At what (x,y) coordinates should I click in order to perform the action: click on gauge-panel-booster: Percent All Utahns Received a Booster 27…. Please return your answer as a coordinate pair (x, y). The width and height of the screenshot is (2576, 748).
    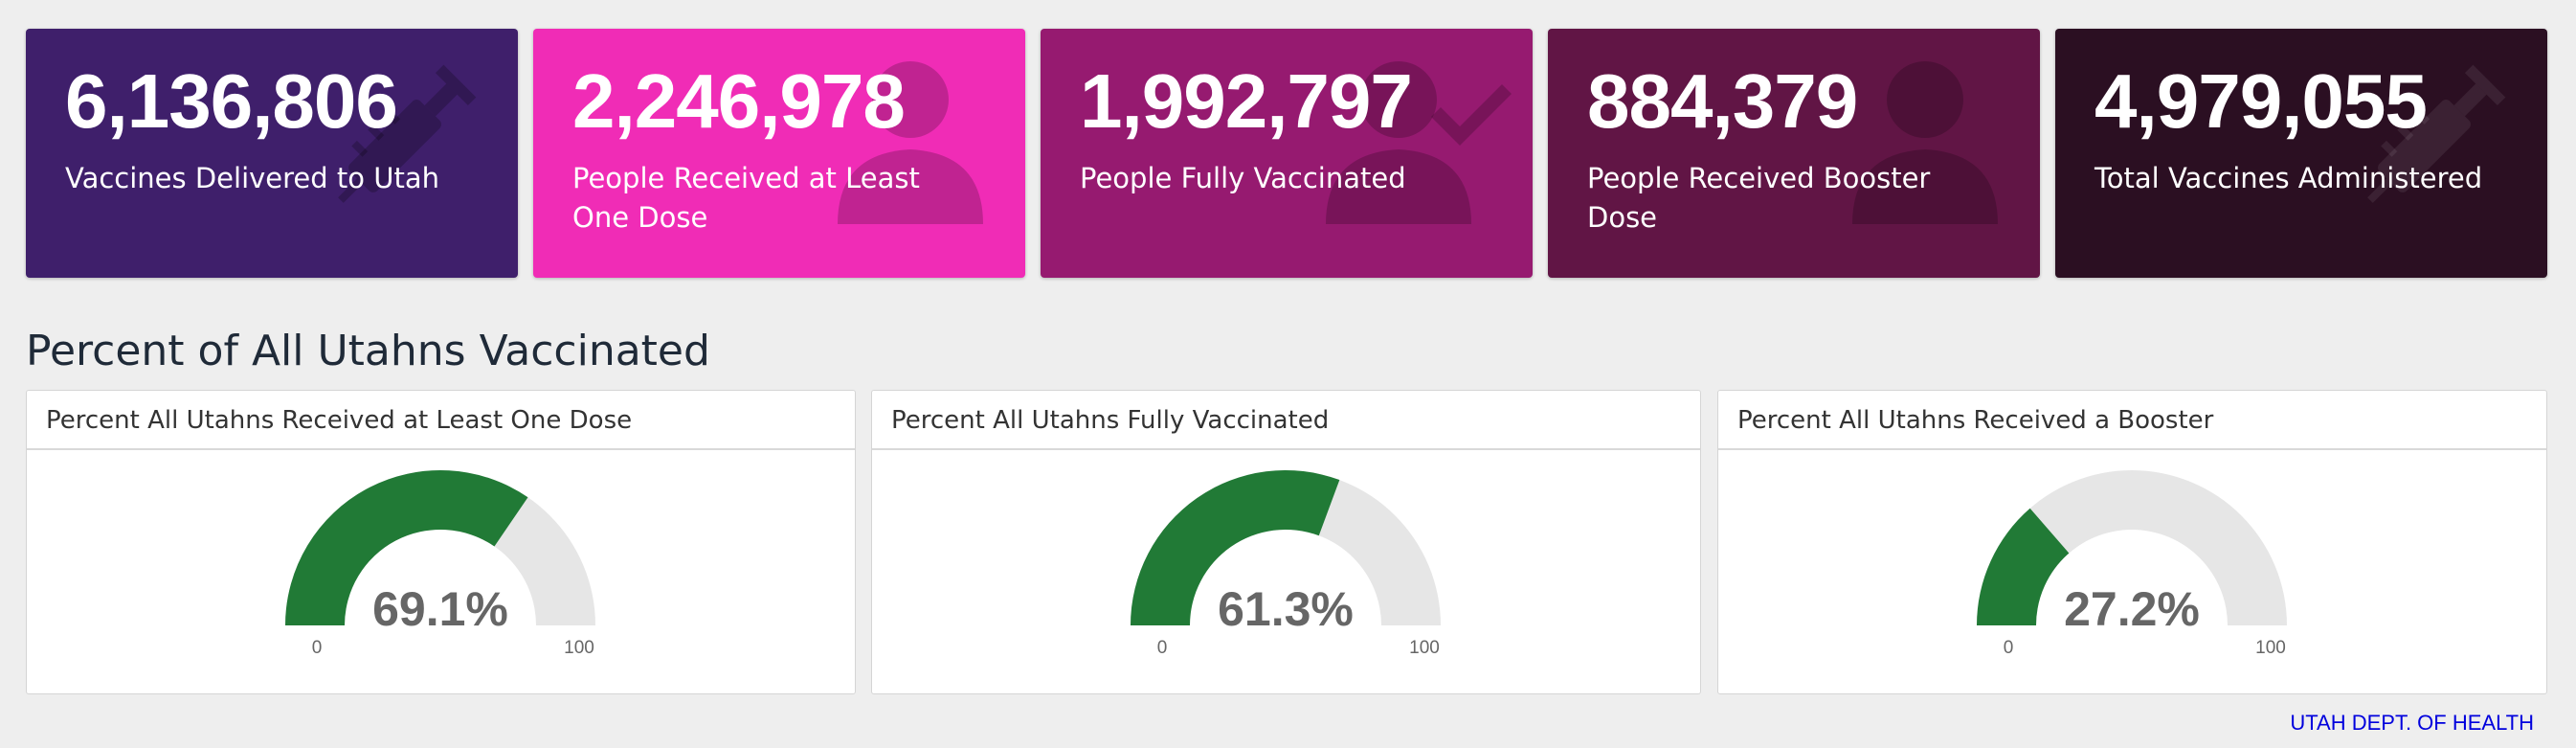
    Looking at the image, I should click on (2132, 542).